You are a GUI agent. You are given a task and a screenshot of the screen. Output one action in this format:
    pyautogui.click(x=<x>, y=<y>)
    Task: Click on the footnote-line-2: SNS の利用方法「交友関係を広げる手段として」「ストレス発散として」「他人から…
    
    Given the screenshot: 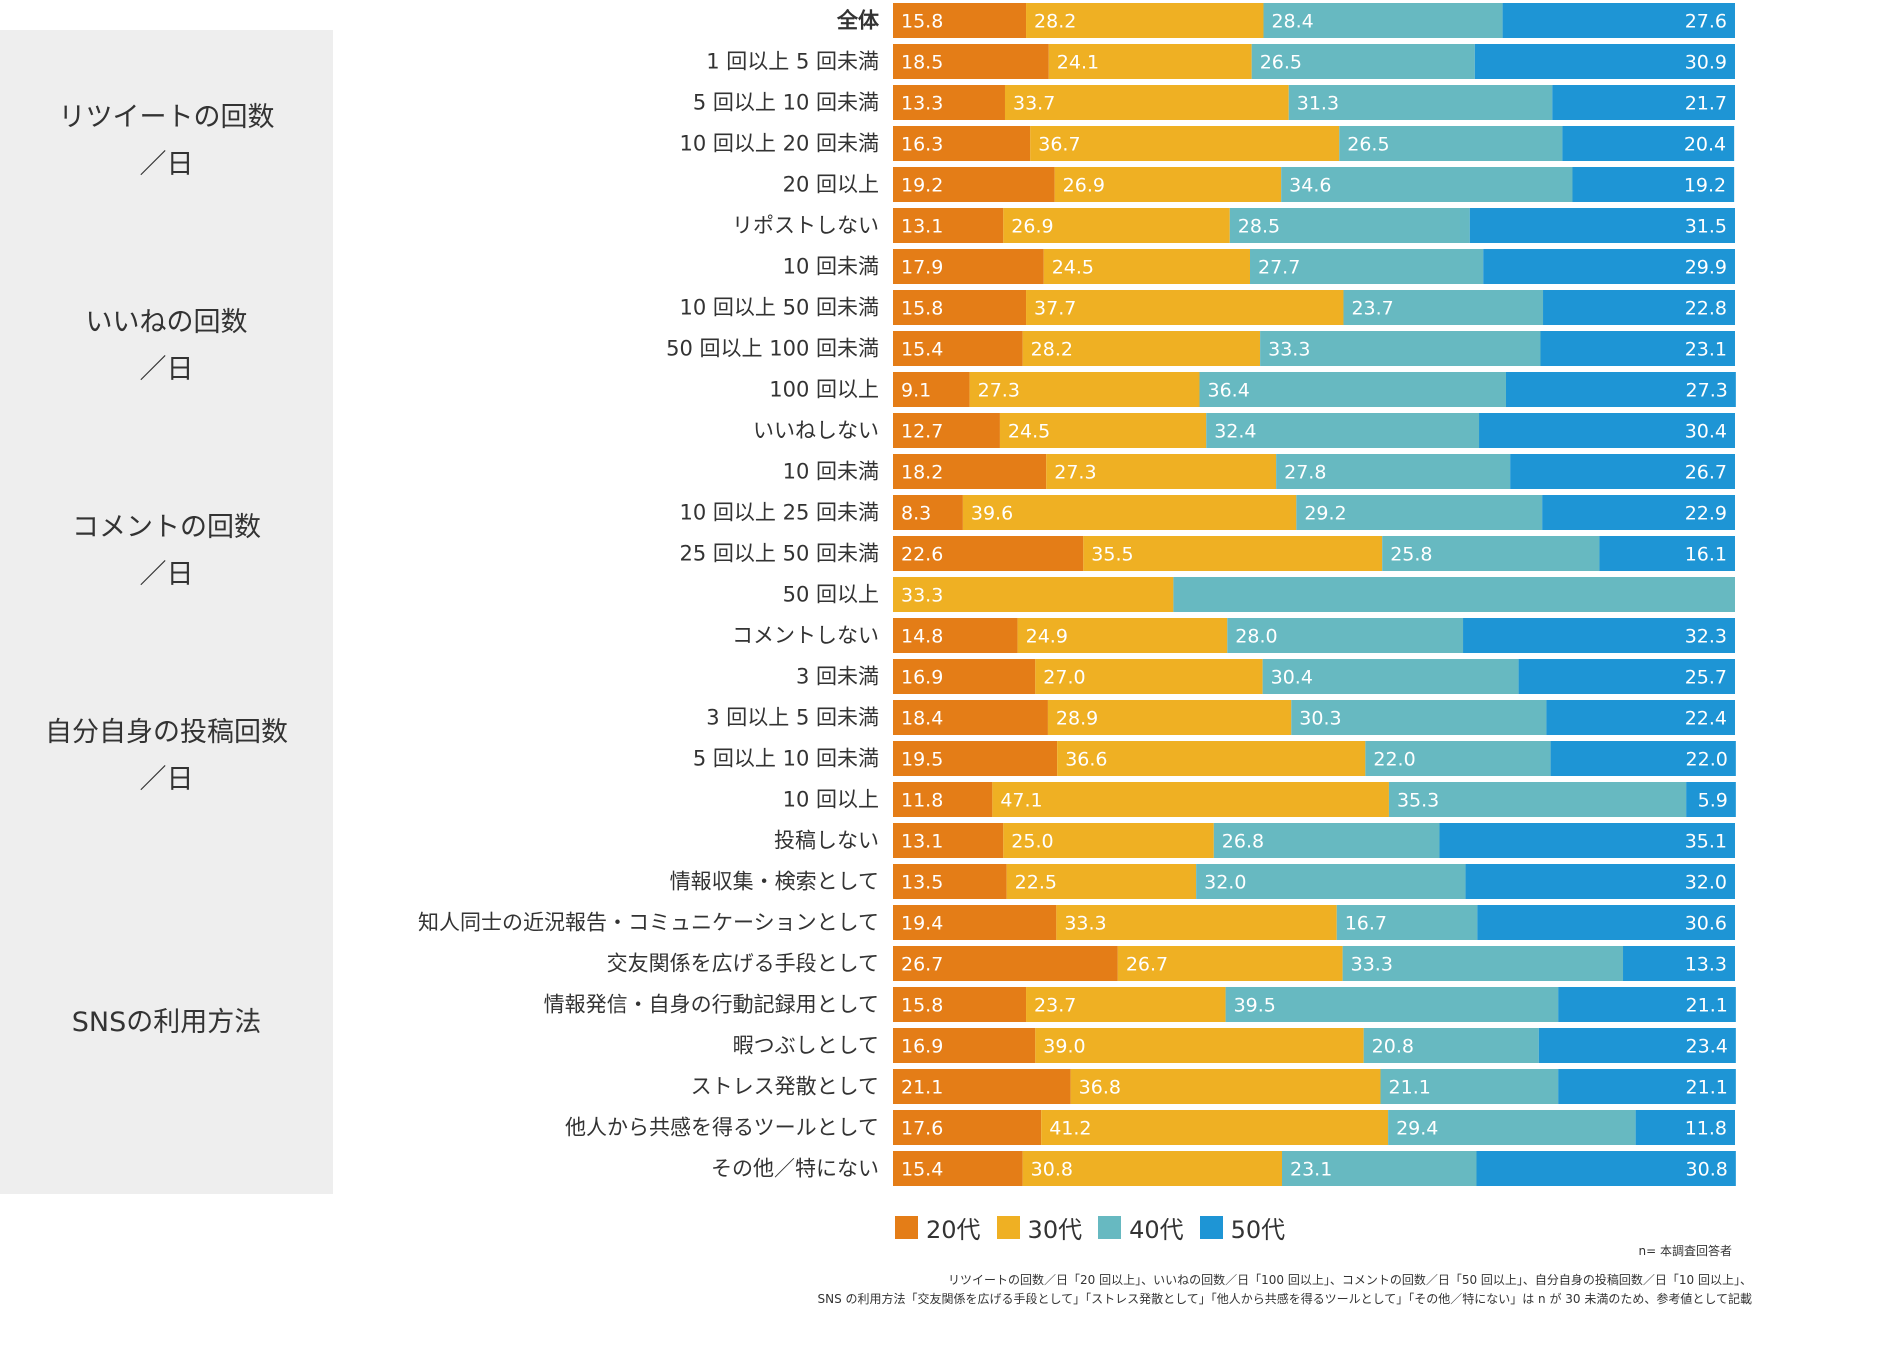 What is the action you would take?
    pyautogui.click(x=1285, y=1299)
    